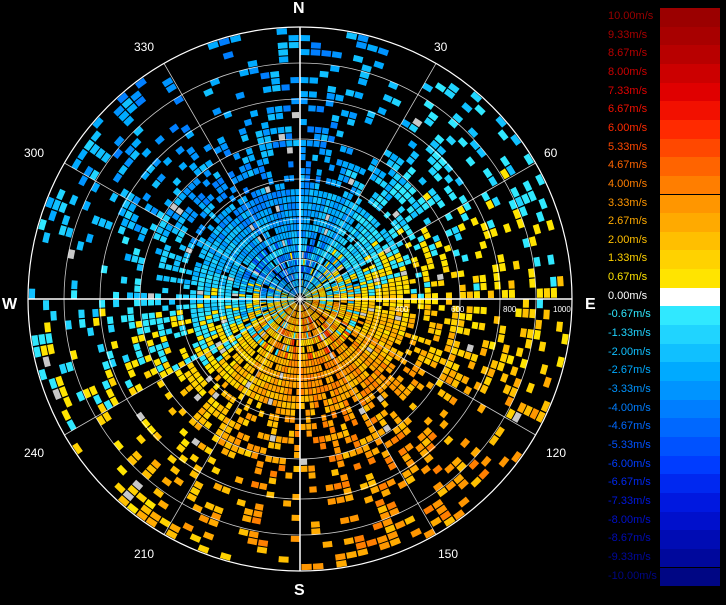 Image resolution: width=726 pixels, height=605 pixels. What do you see at coordinates (663, 92) in the screenshot?
I see `legend-row: 7.33m/s` at bounding box center [663, 92].